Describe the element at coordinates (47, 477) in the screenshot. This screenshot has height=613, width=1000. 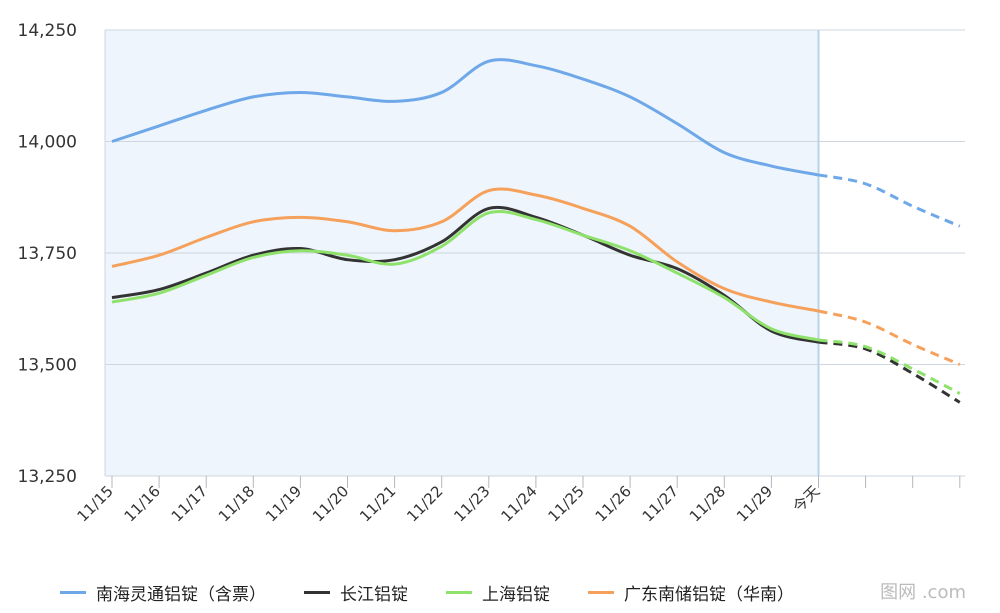
I see `y-tick-label: 13,250` at that location.